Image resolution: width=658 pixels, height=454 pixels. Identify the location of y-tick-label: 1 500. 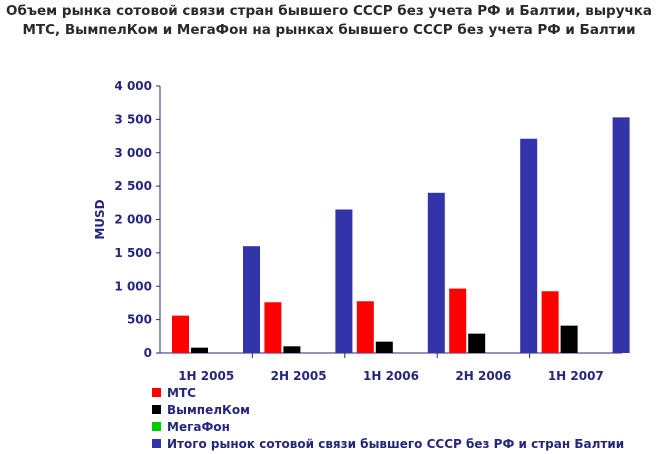
(133, 253).